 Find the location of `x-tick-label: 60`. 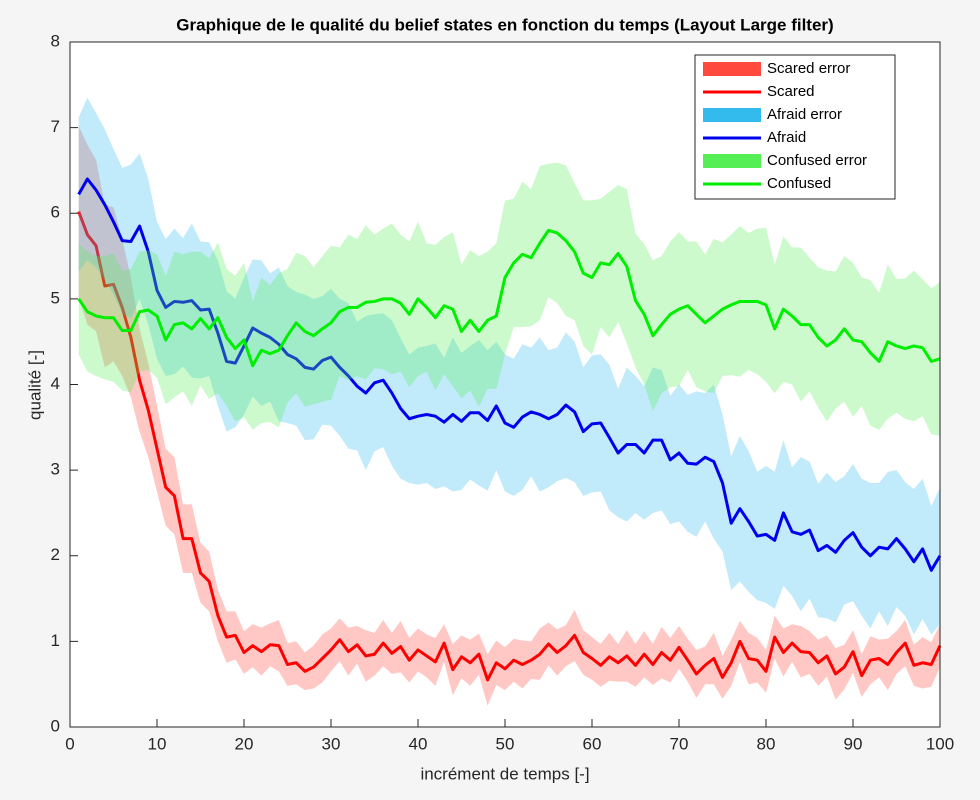

x-tick-label: 60 is located at coordinates (592, 743).